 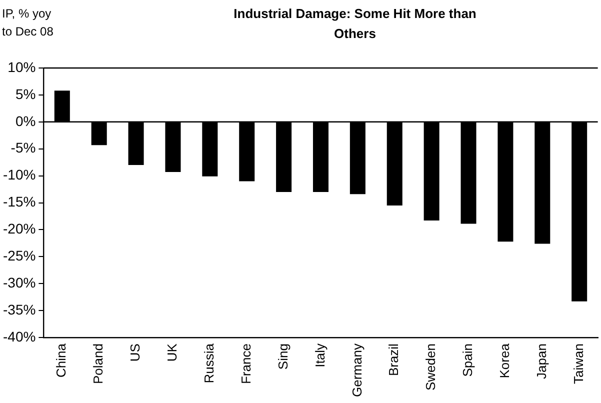 What do you see at coordinates (246, 364) in the screenshot?
I see `x-tick-label: France` at bounding box center [246, 364].